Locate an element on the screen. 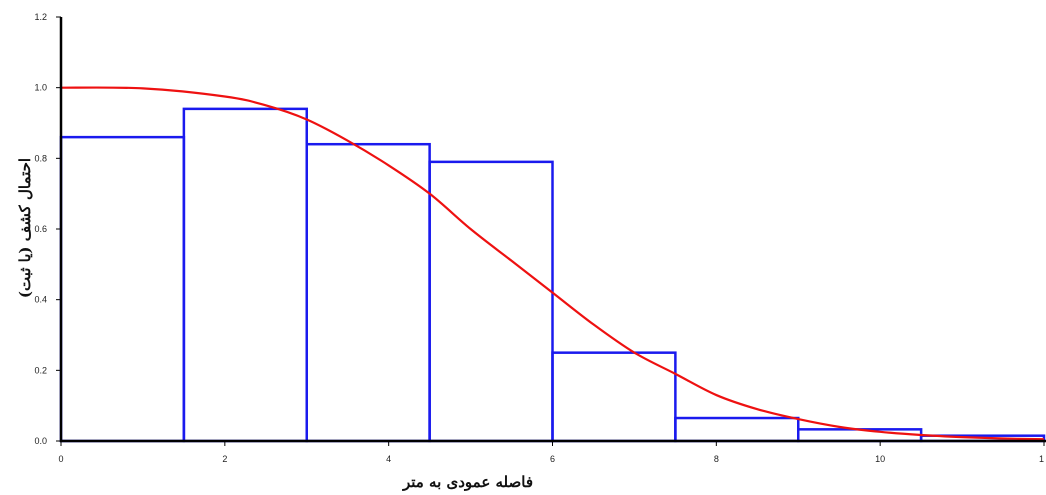  x-tick-label: 2 is located at coordinates (224, 459).